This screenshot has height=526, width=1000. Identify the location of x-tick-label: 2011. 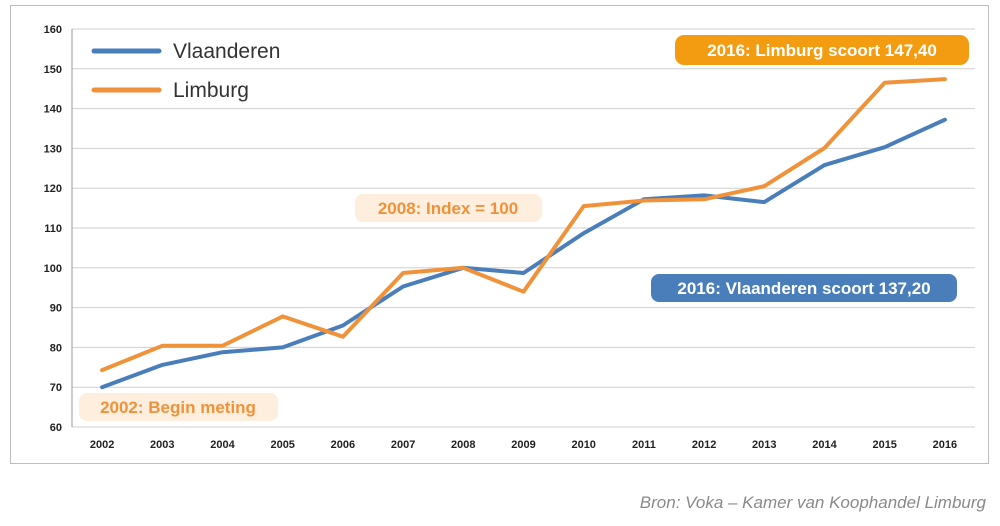
(644, 445).